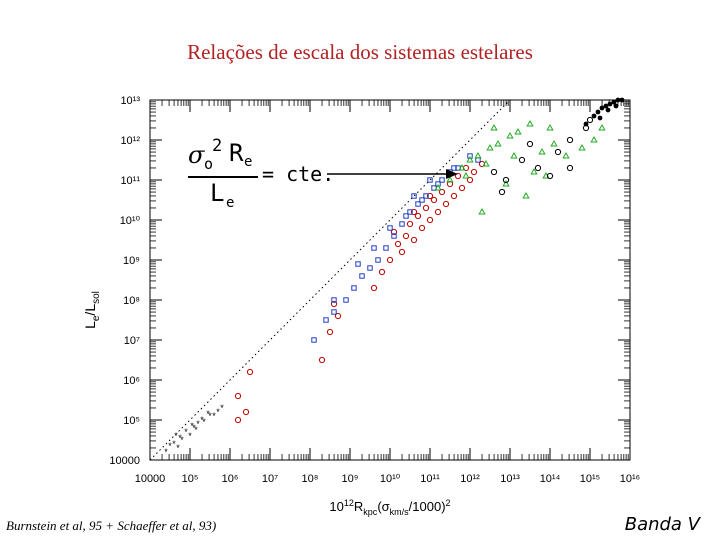 The width and height of the screenshot is (720, 540). Describe the element at coordinates (124, 461) in the screenshot. I see `y-tick-label: 10000` at that location.